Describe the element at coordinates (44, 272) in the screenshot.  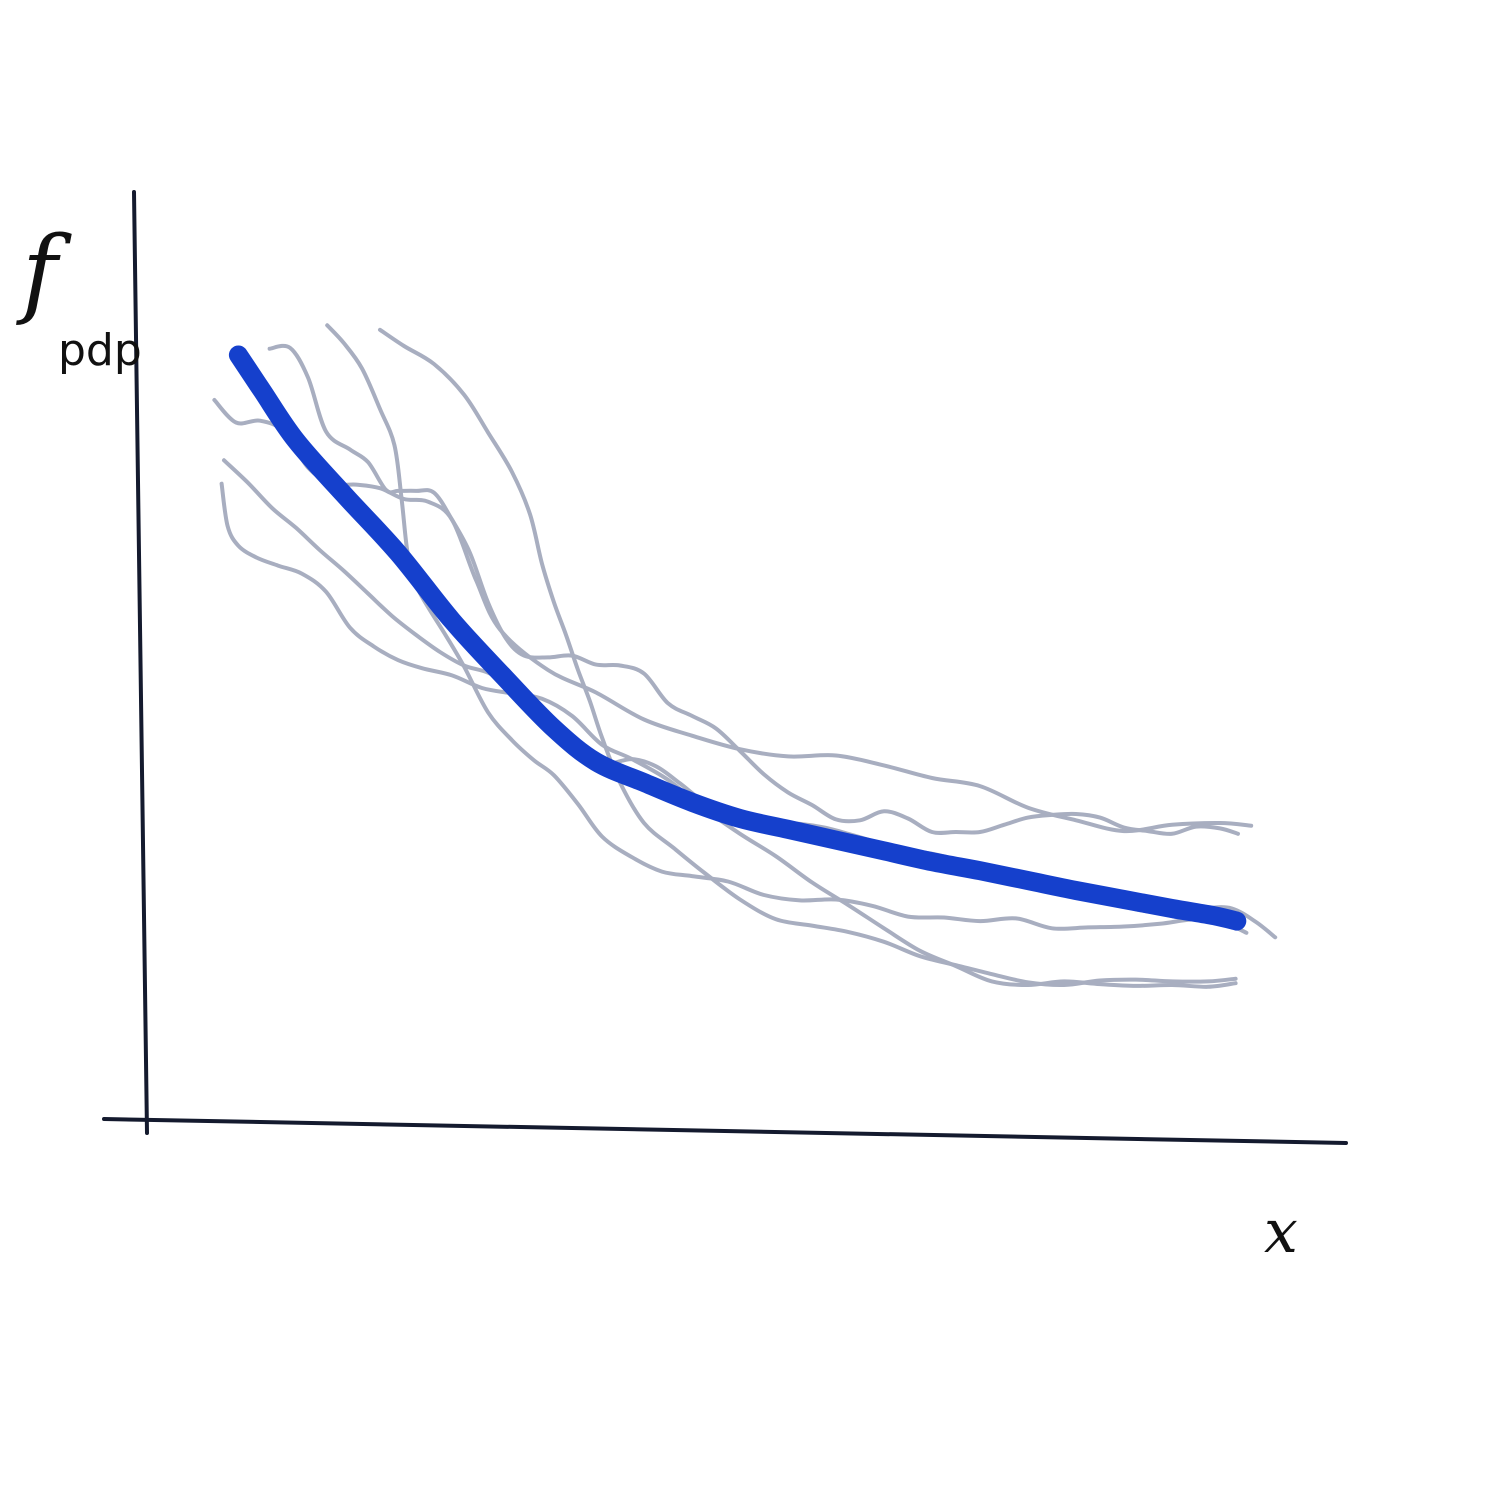
I see `y-axis-label-main: f` at that location.